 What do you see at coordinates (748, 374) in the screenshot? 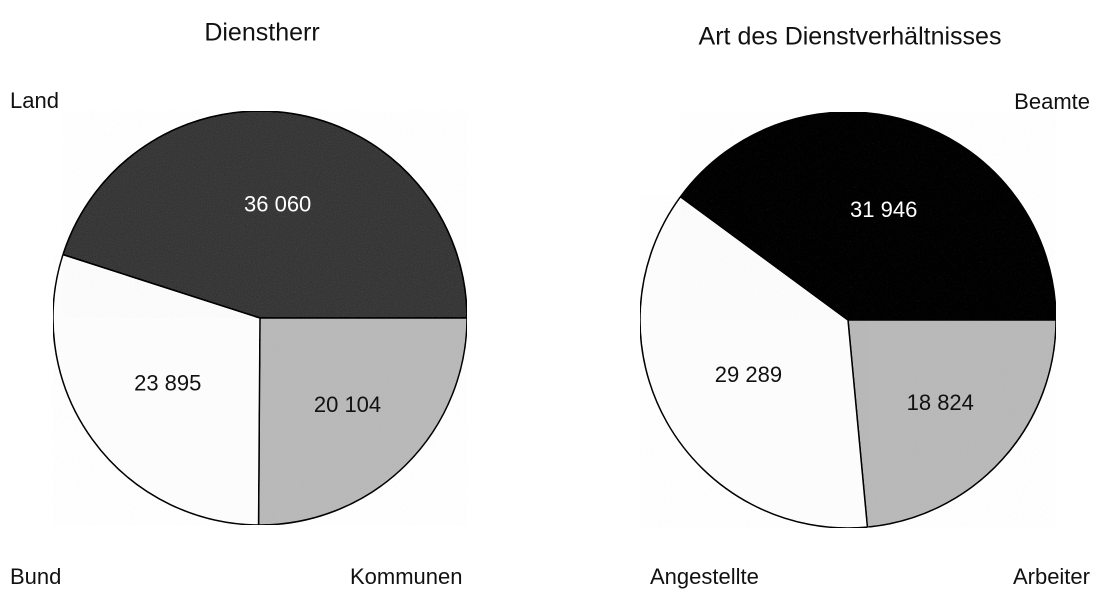
I see `value-label: 29 289` at bounding box center [748, 374].